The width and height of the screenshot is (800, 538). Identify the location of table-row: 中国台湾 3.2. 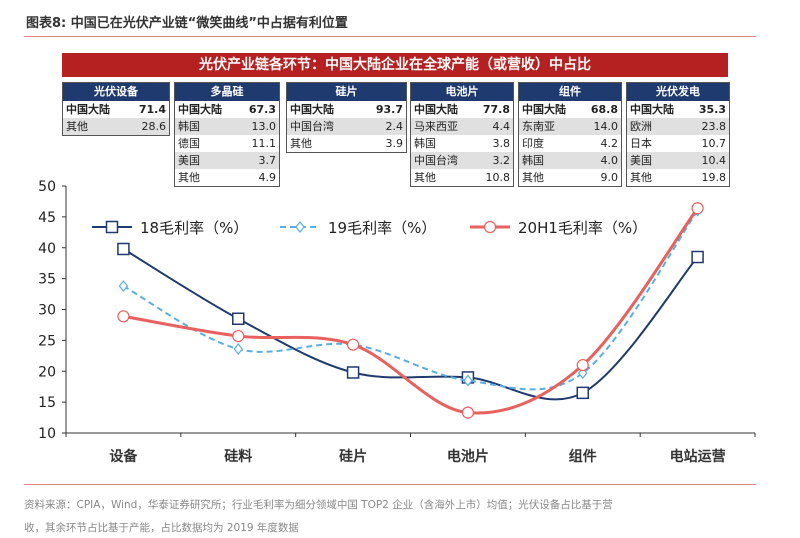
(462, 160).